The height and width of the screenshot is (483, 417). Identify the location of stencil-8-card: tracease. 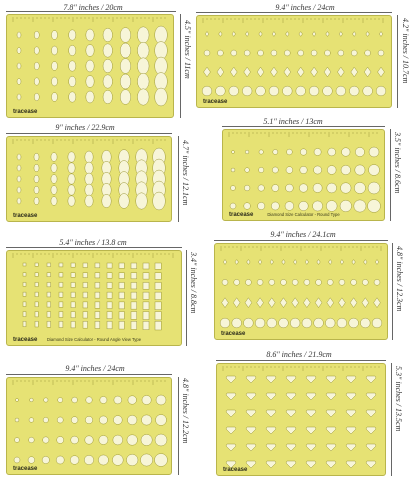
(301, 419).